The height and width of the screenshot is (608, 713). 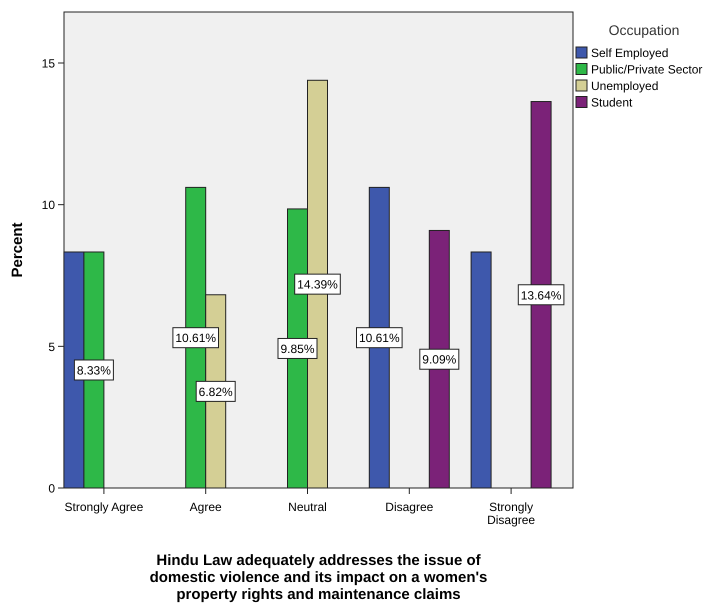 I want to click on x-axis-title: Hindu Law adequately addresses the issue of domestic violence and its impact on a women's property rights and maintenance claims, so click(x=319, y=577).